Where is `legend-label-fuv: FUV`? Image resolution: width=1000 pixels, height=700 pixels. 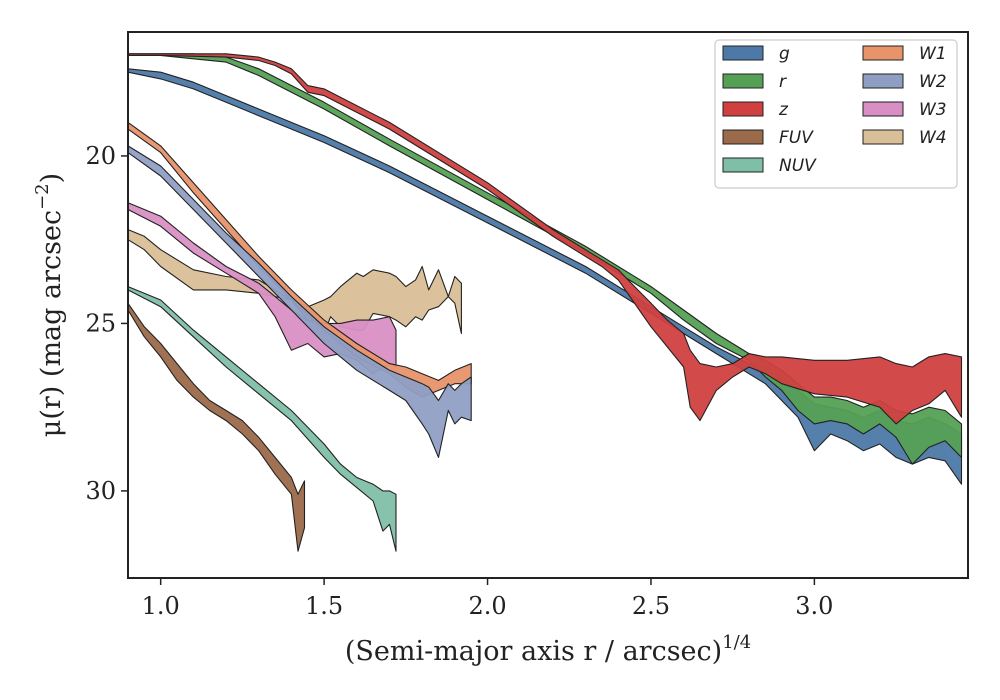 legend-label-fuv: FUV is located at coordinates (796, 138).